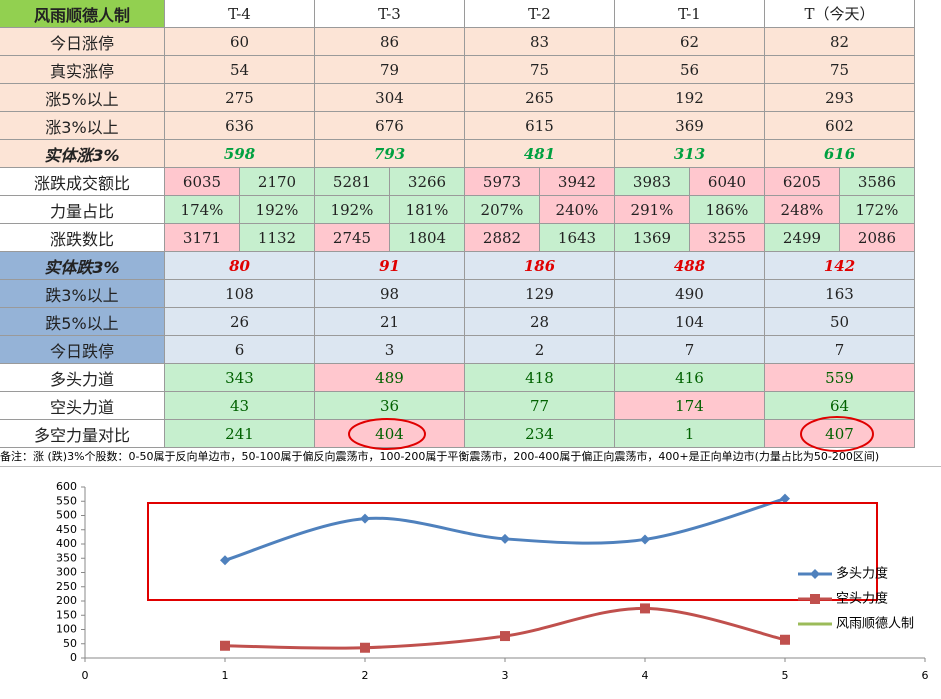 Image resolution: width=941 pixels, height=699 pixels. What do you see at coordinates (390, 378) in the screenshot?
I see `data-cell: 489` at bounding box center [390, 378].